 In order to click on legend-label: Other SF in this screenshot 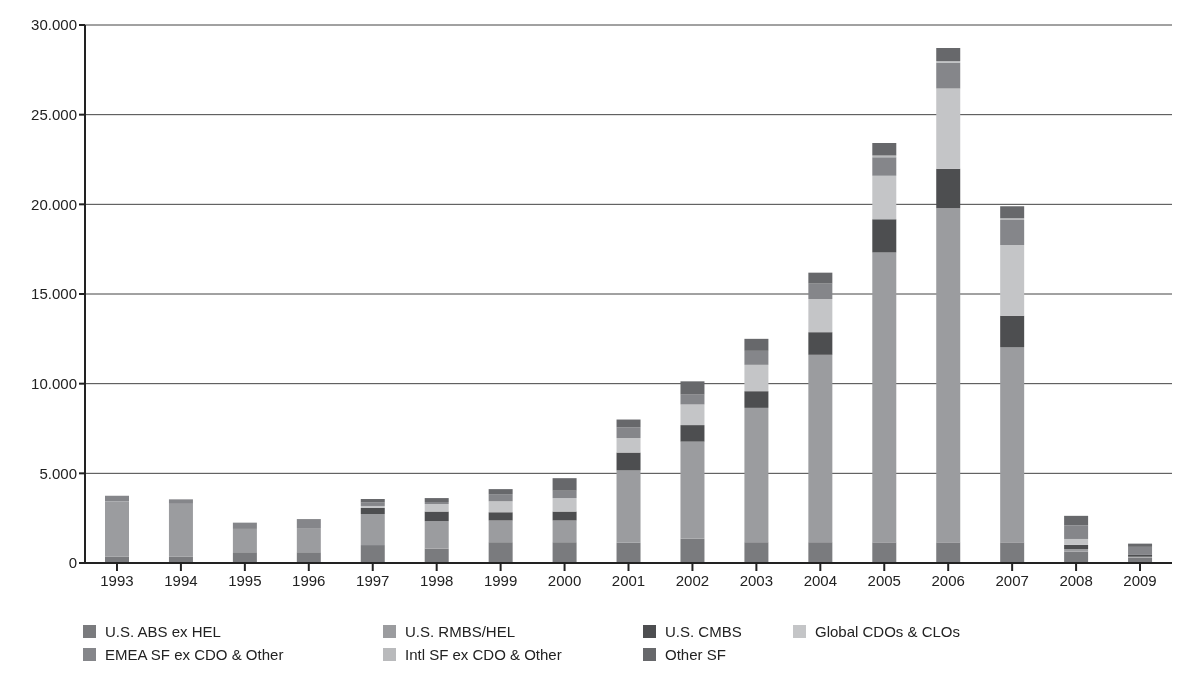, I will do `click(695, 654)`.